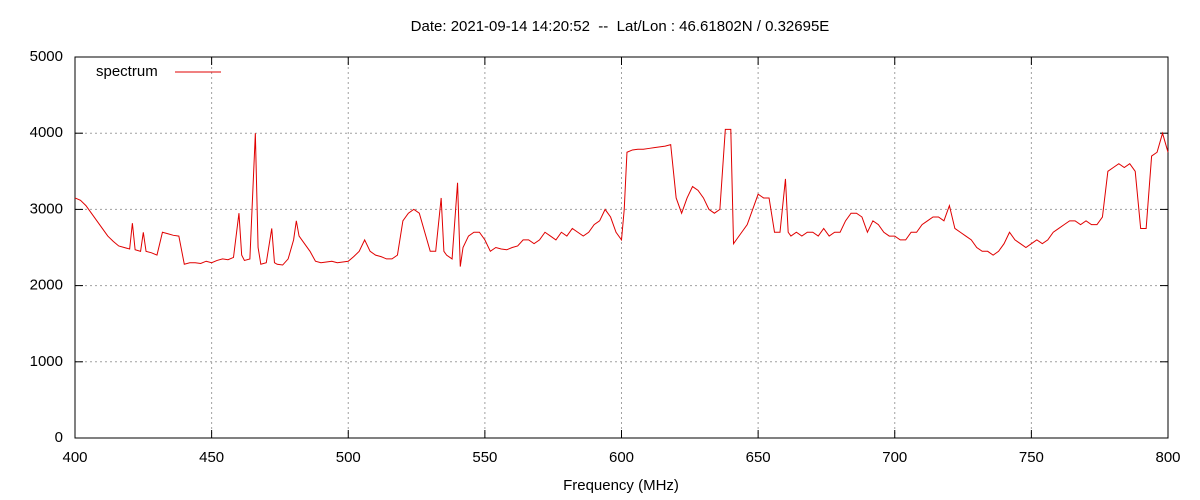 This screenshot has height=500, width=1200. Describe the element at coordinates (211, 457) in the screenshot. I see `x-tick-label: 450` at that location.